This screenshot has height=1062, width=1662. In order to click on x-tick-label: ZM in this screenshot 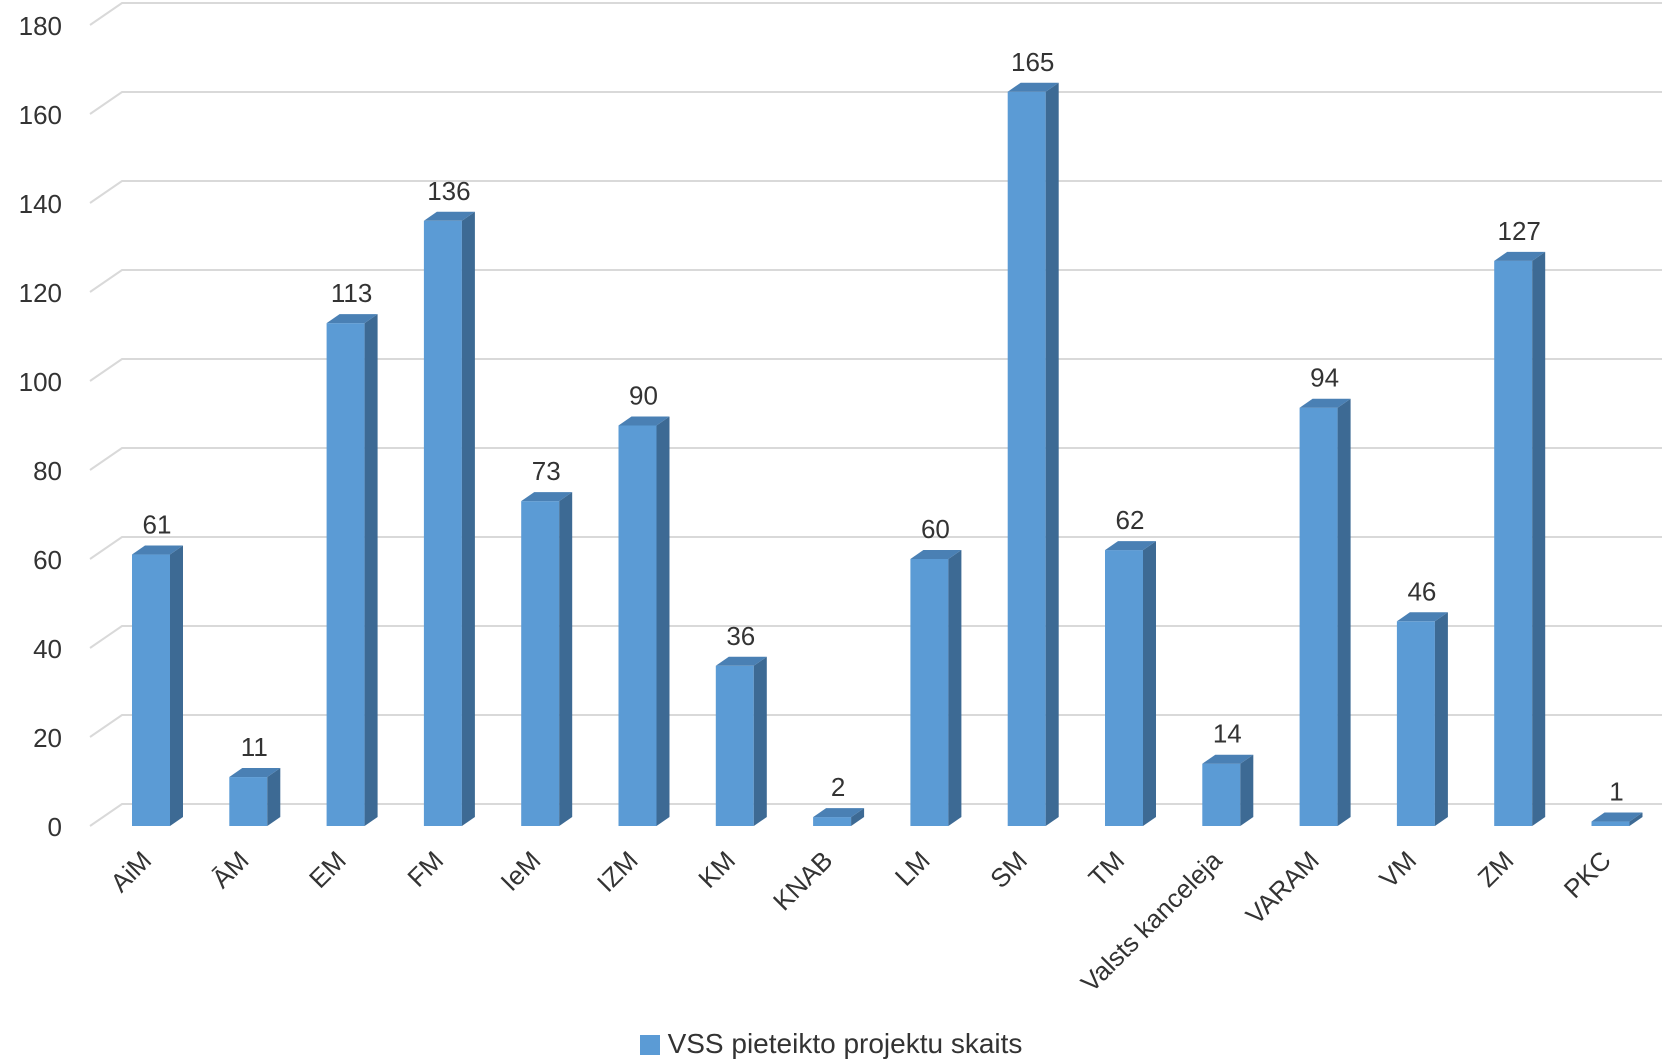, I will do `click(1496, 869)`.